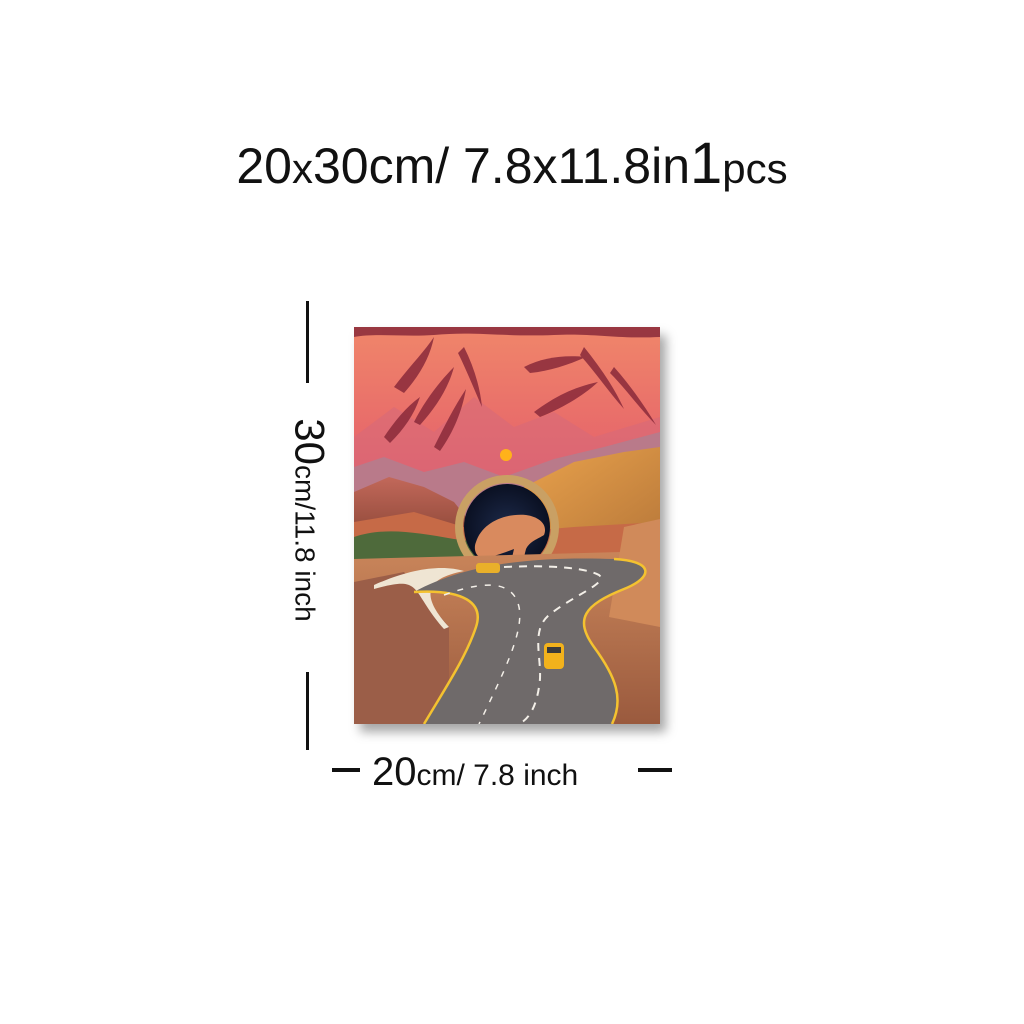 Image resolution: width=1024 pixels, height=1024 pixels. Describe the element at coordinates (307, 342) in the screenshot. I see `height-dimension-line-top` at that location.